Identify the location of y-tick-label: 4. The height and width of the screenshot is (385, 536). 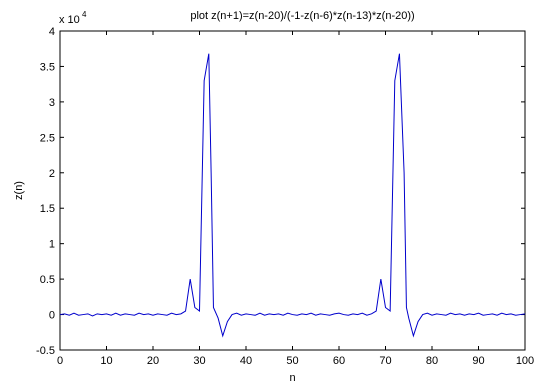
(52, 32).